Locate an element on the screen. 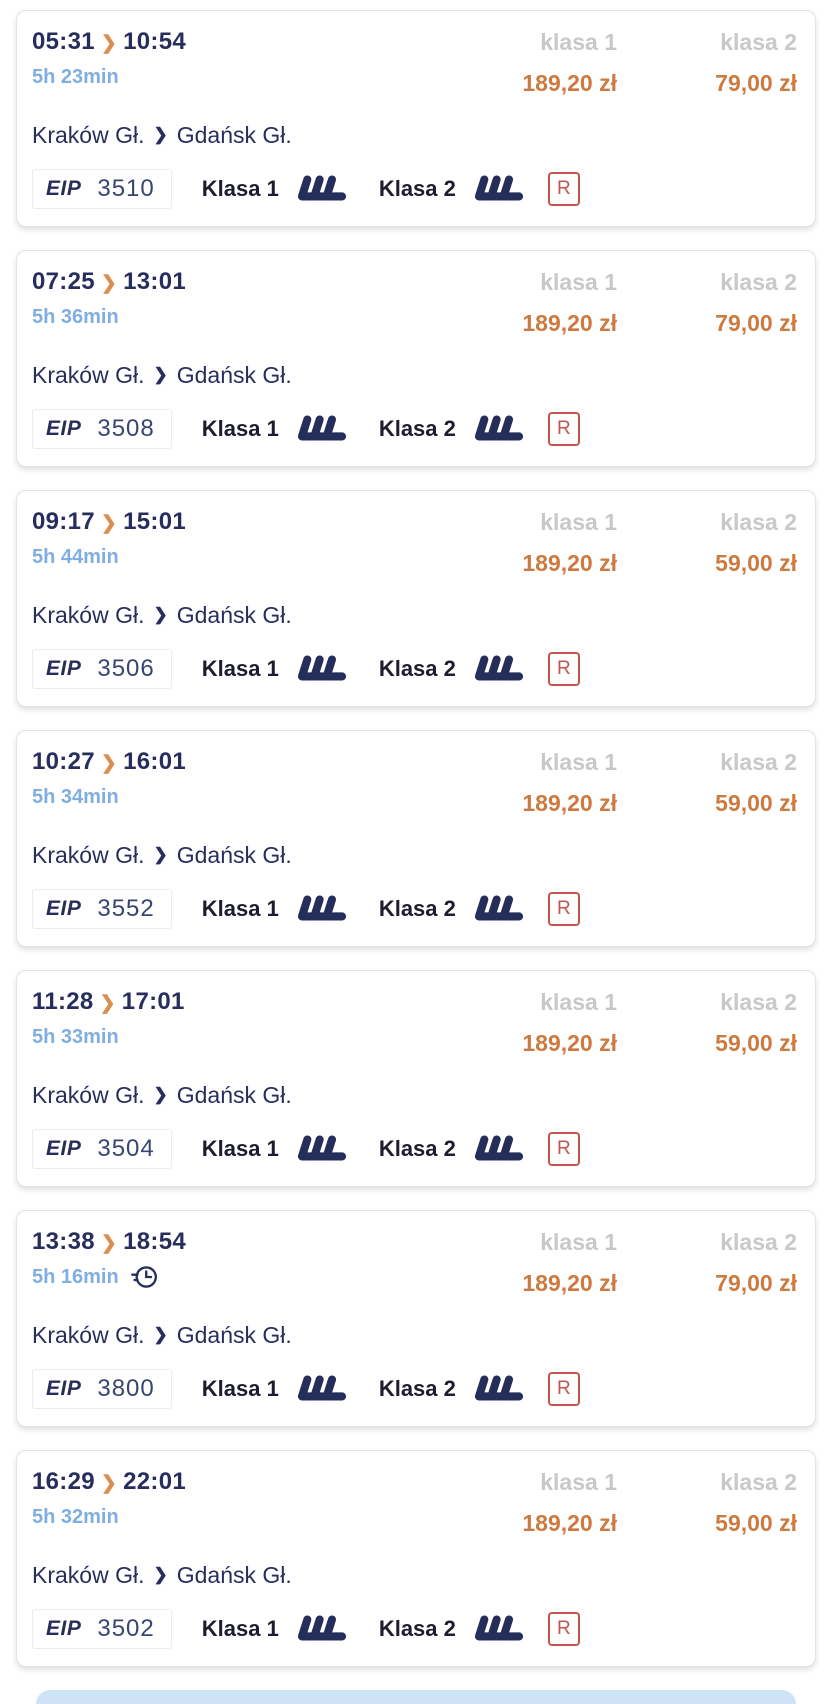  times-block: 07:25 ❯ 13:01 5h 36min is located at coordinates (109, 299).